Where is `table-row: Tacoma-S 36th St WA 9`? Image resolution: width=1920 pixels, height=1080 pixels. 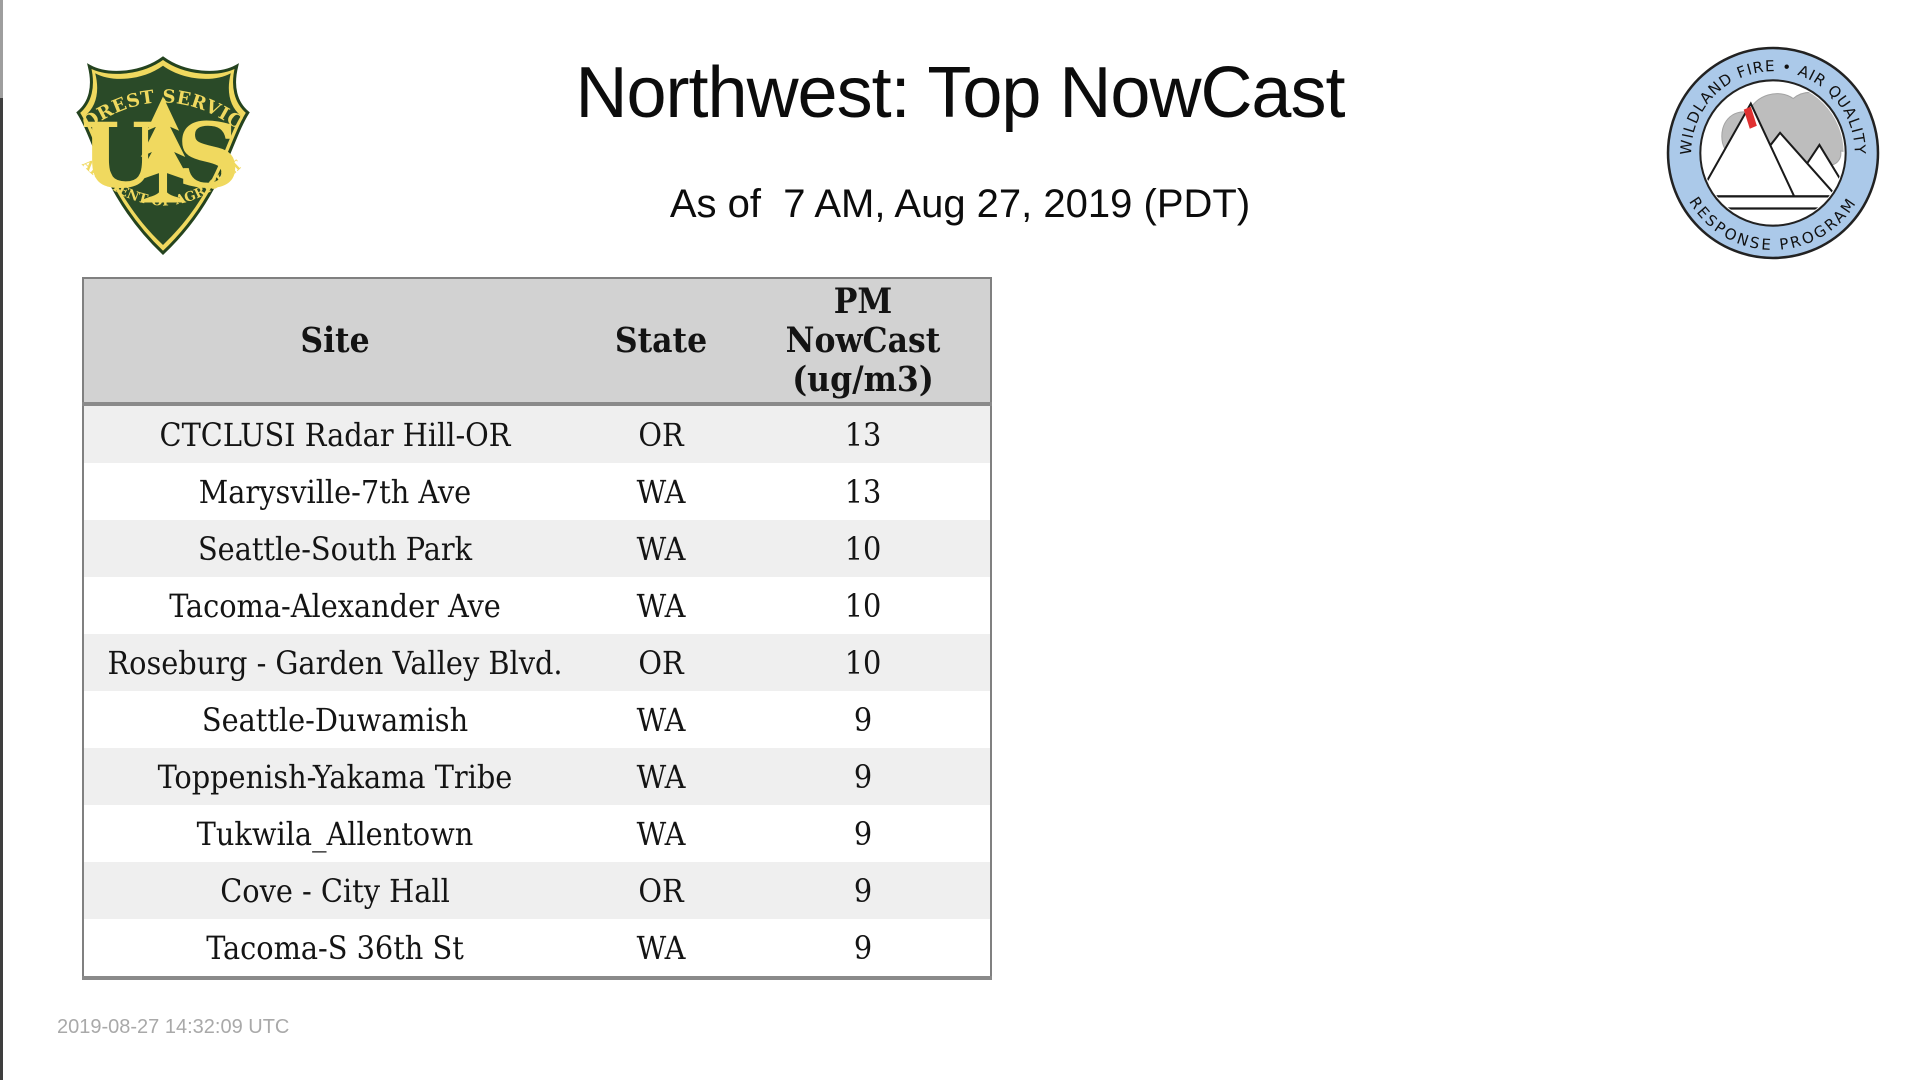
table-row: Tacoma-S 36th St WA 9 is located at coordinates (537, 948).